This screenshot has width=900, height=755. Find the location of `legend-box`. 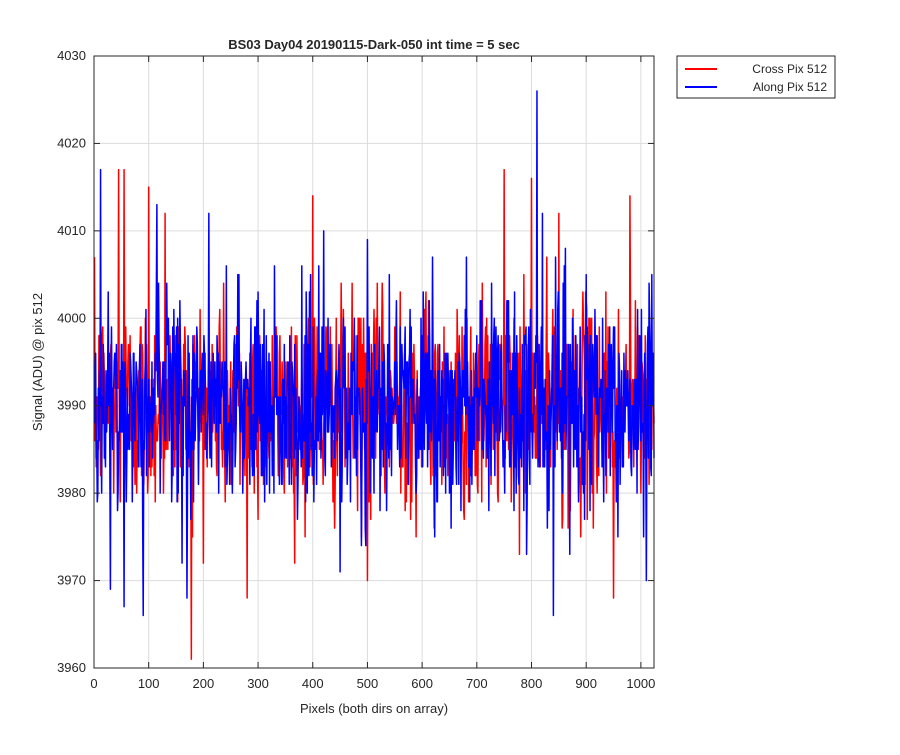

legend-box is located at coordinates (756, 77).